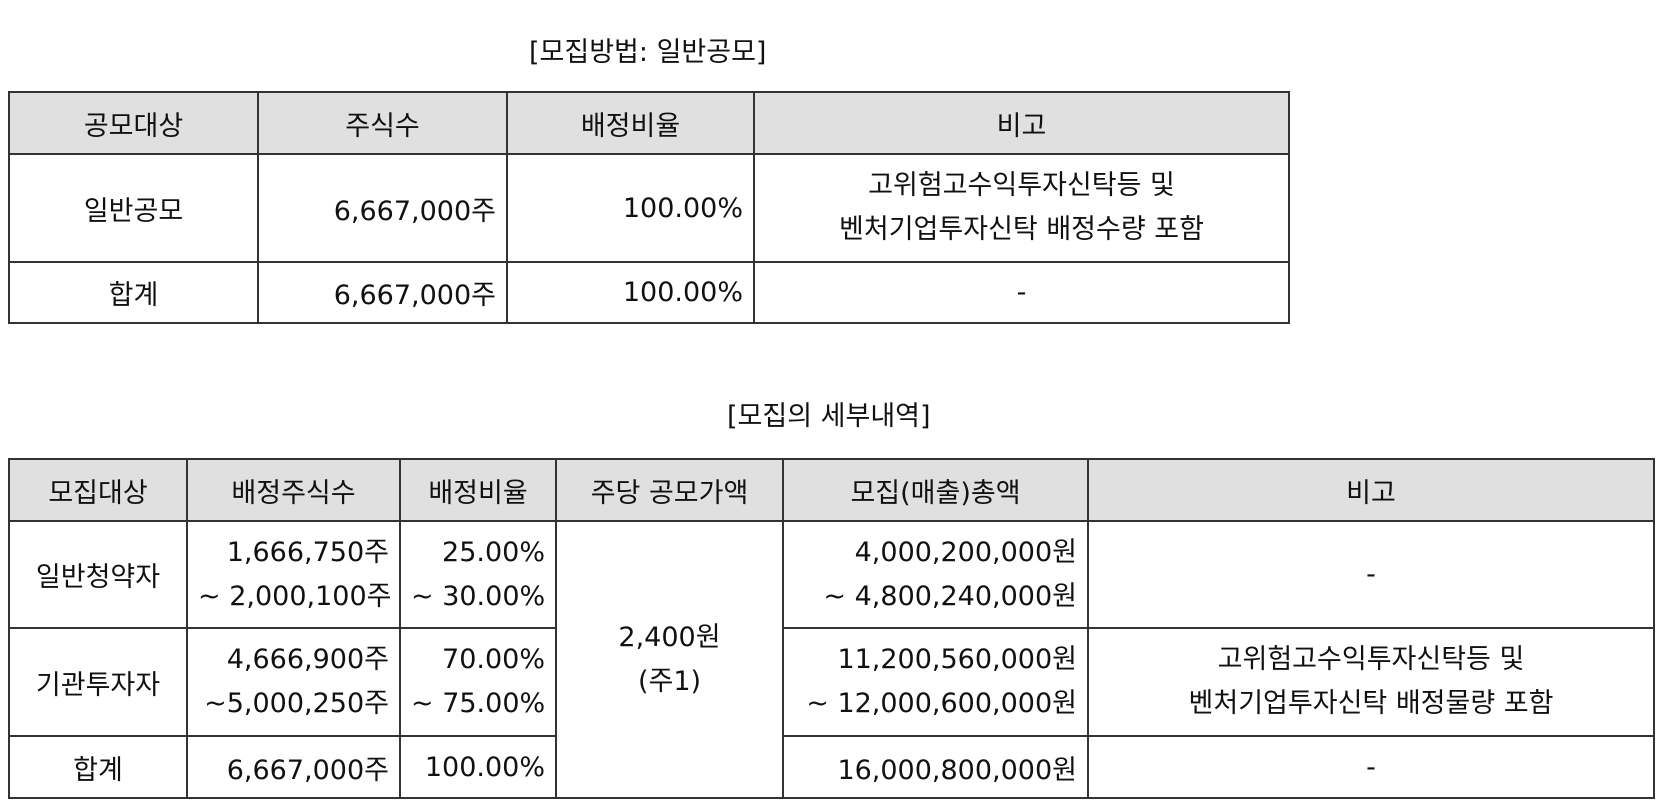 This screenshot has height=800, width=1662. I want to click on share-count-cell: 6,667,000주, so click(382, 208).